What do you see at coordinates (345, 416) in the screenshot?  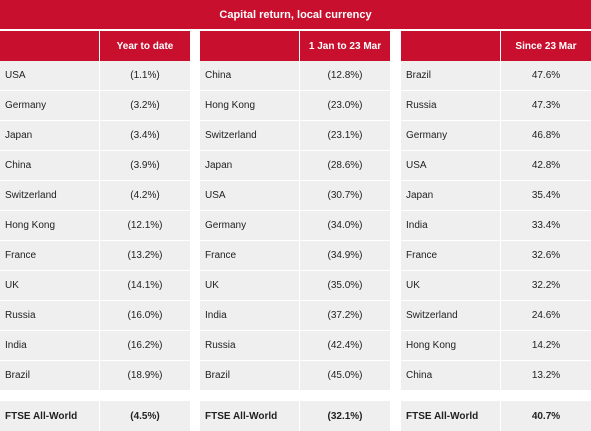 I see `index-return-value: (32.1%)` at bounding box center [345, 416].